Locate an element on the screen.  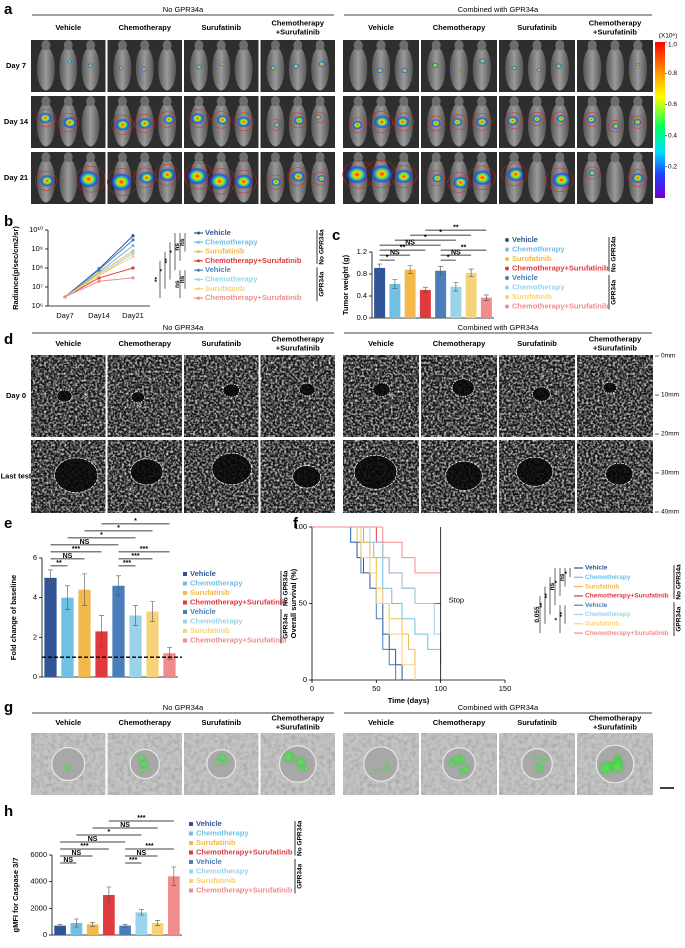
organoid-image is located at coordinates (144, 764).